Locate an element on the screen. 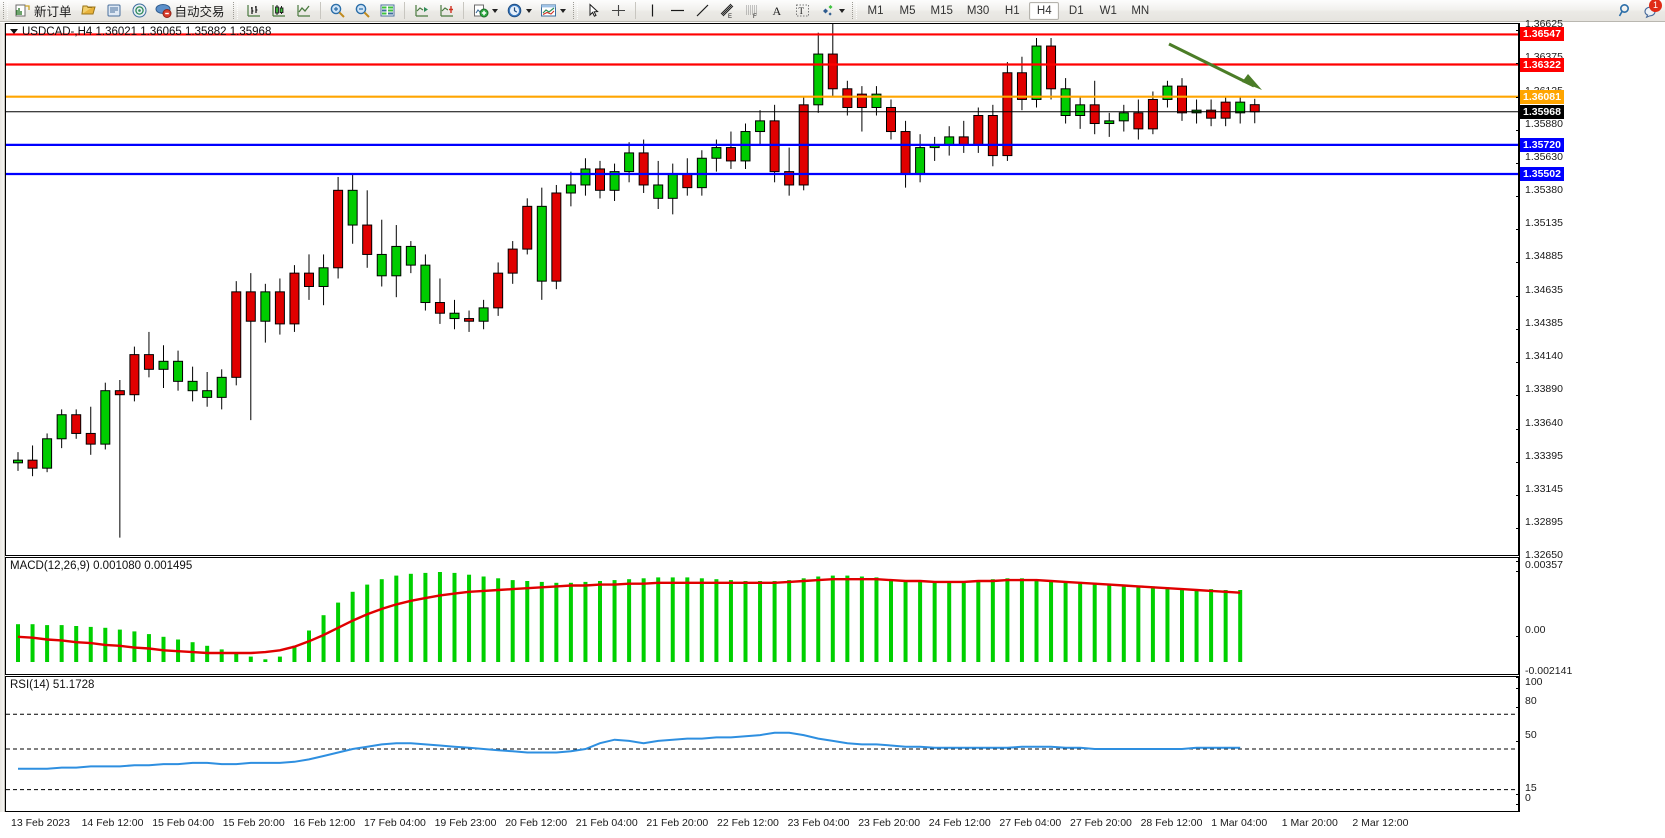  add-indicator-button is located at coordinates (485, 11).